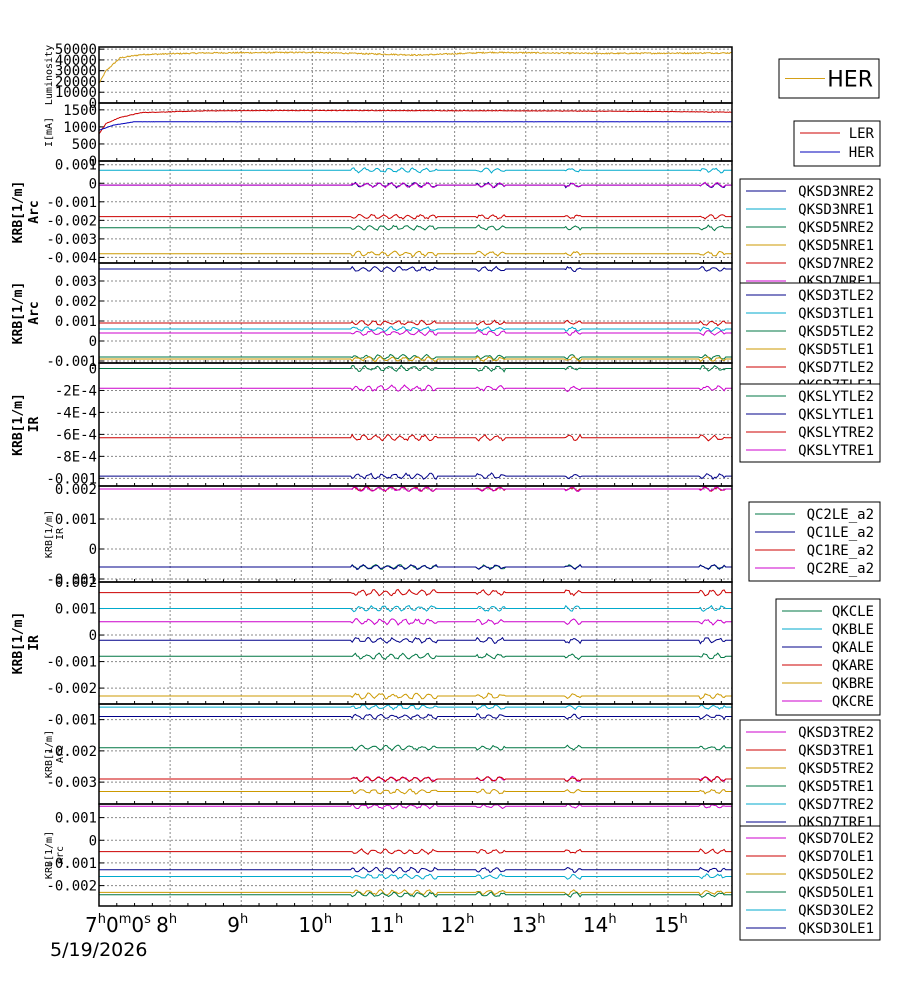  I want to click on y-tick-label: 30000, so click(76, 72).